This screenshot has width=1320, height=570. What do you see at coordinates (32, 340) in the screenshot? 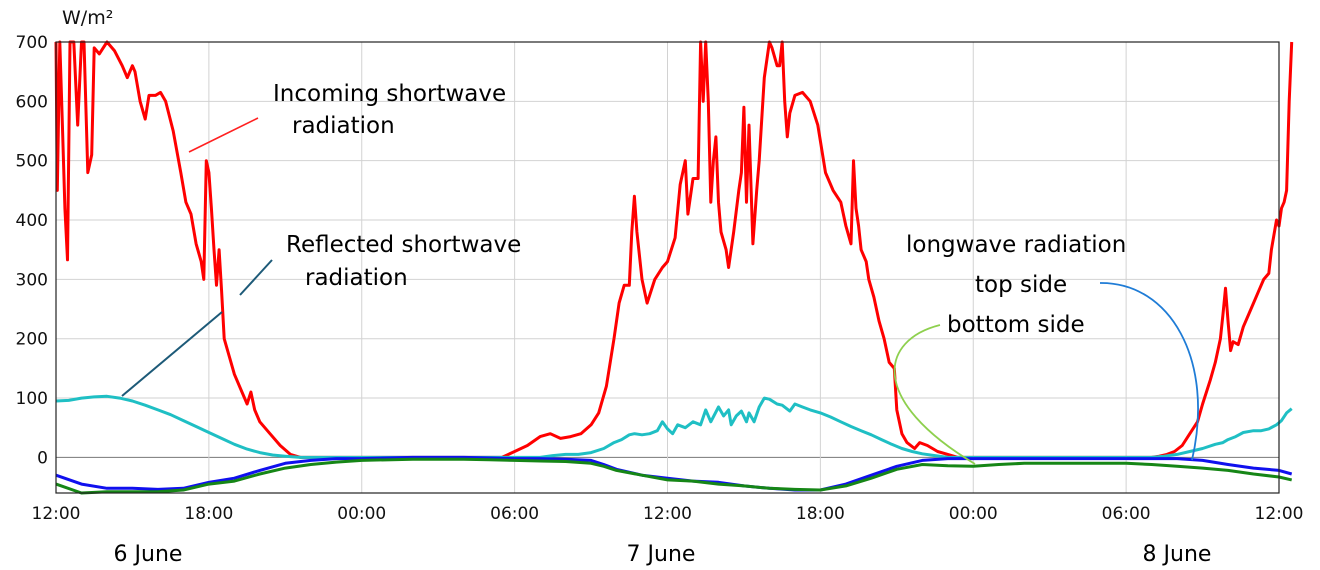
I see `y-tick-label: 200` at bounding box center [32, 340].